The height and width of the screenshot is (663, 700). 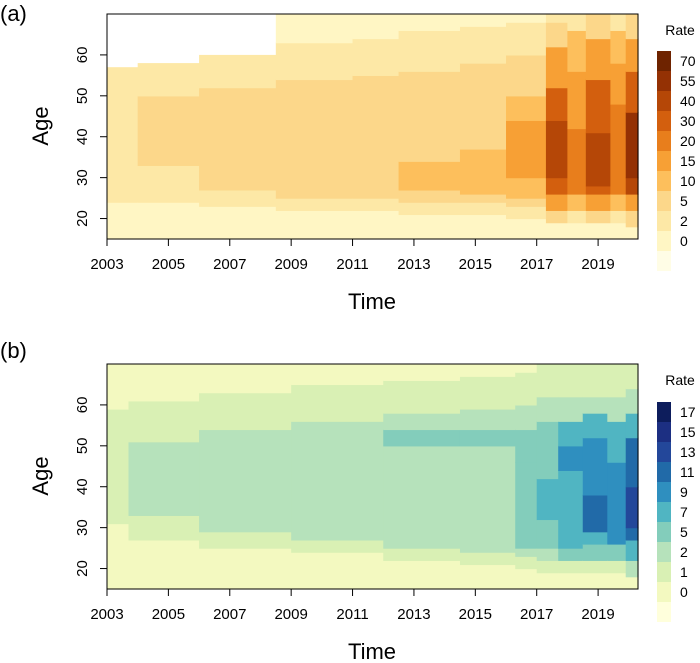 What do you see at coordinates (680, 380) in the screenshot?
I see `legend-title: Rate` at bounding box center [680, 380].